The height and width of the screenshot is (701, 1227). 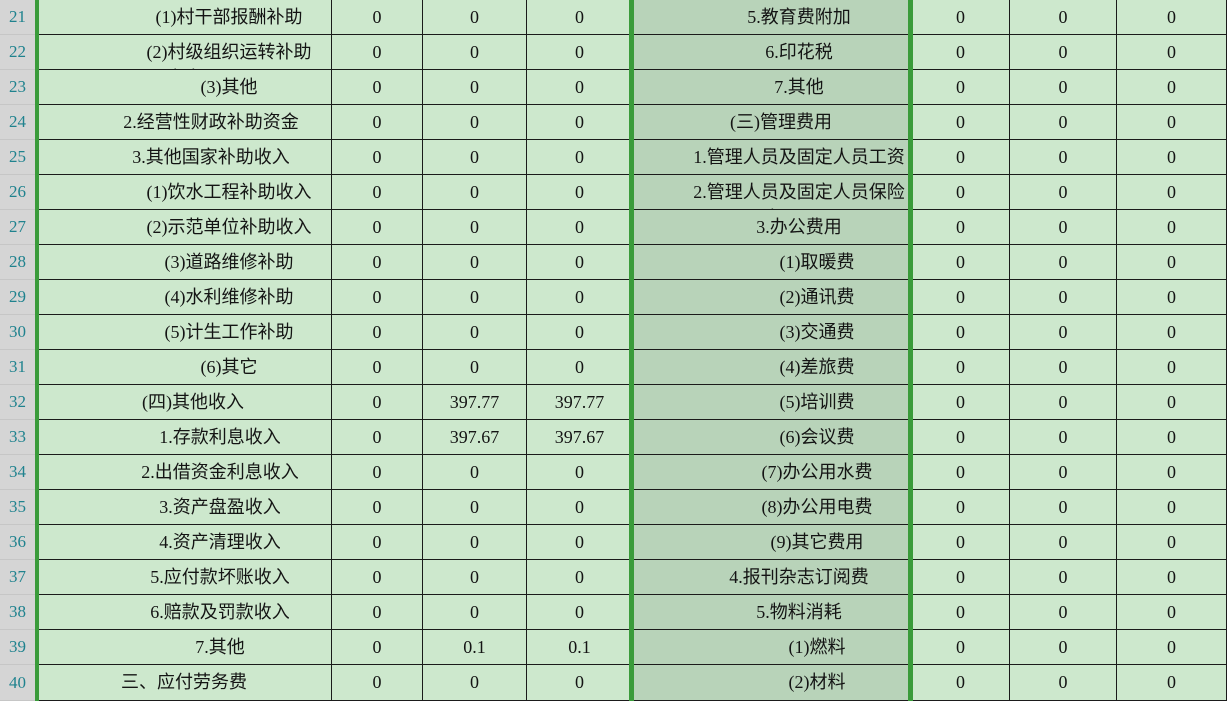 What do you see at coordinates (18, 17) in the screenshot?
I see `row-number: 21` at bounding box center [18, 17].